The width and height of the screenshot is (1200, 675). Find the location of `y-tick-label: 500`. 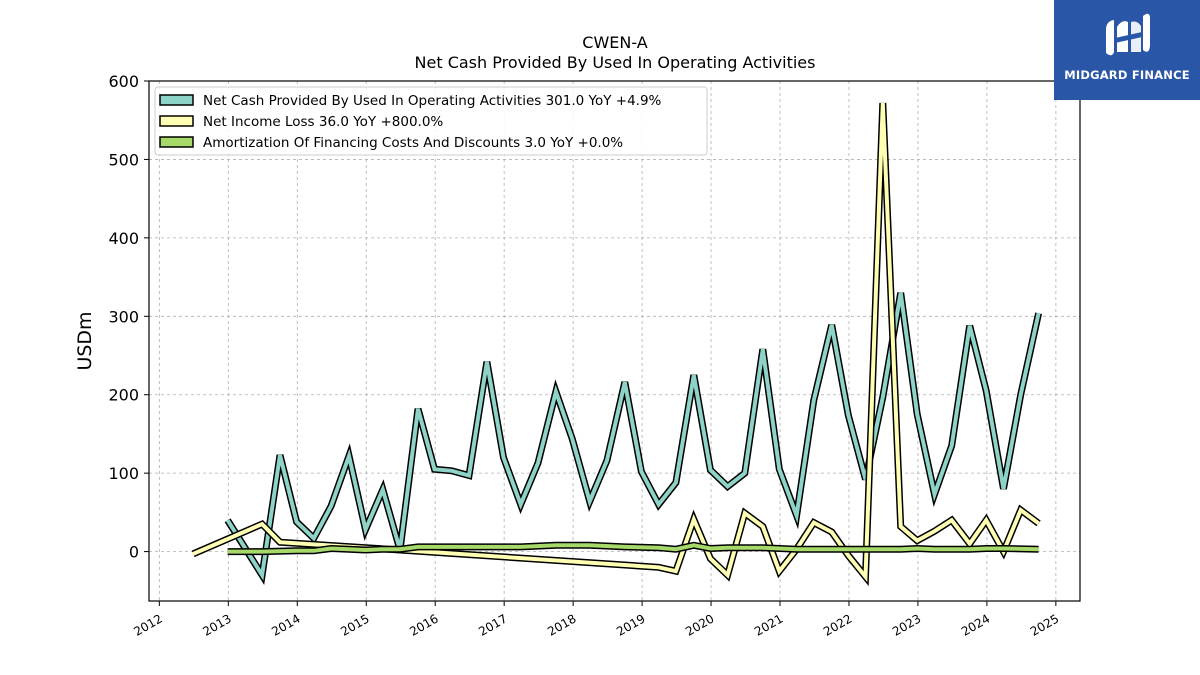

y-tick-label: 500 is located at coordinates (123, 159).